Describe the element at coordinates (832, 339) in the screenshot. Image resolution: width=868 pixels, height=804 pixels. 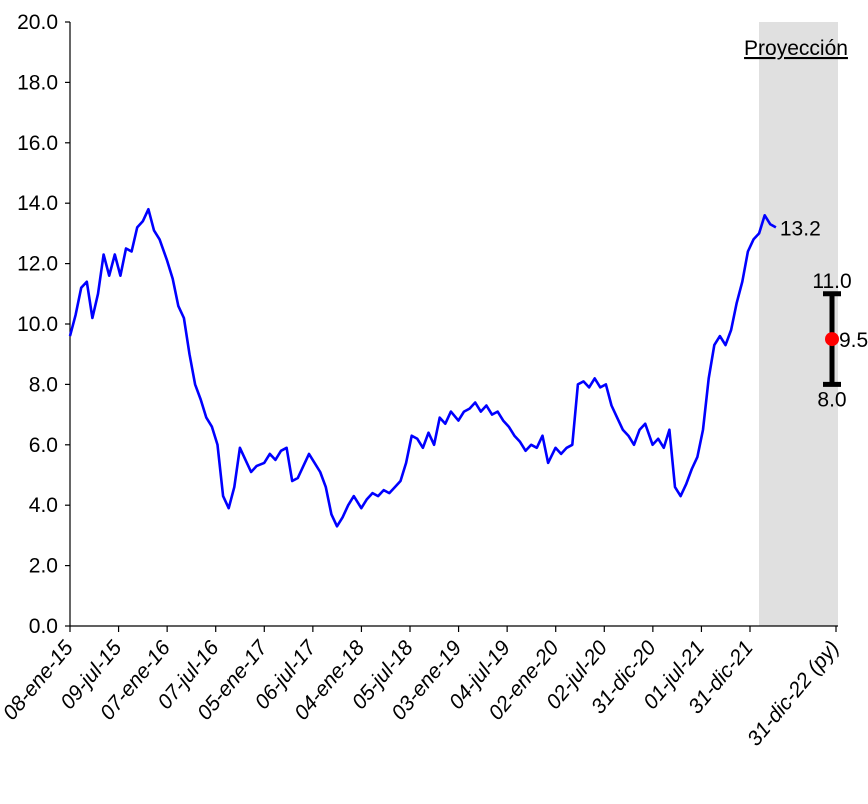
I see `projection-point` at that location.